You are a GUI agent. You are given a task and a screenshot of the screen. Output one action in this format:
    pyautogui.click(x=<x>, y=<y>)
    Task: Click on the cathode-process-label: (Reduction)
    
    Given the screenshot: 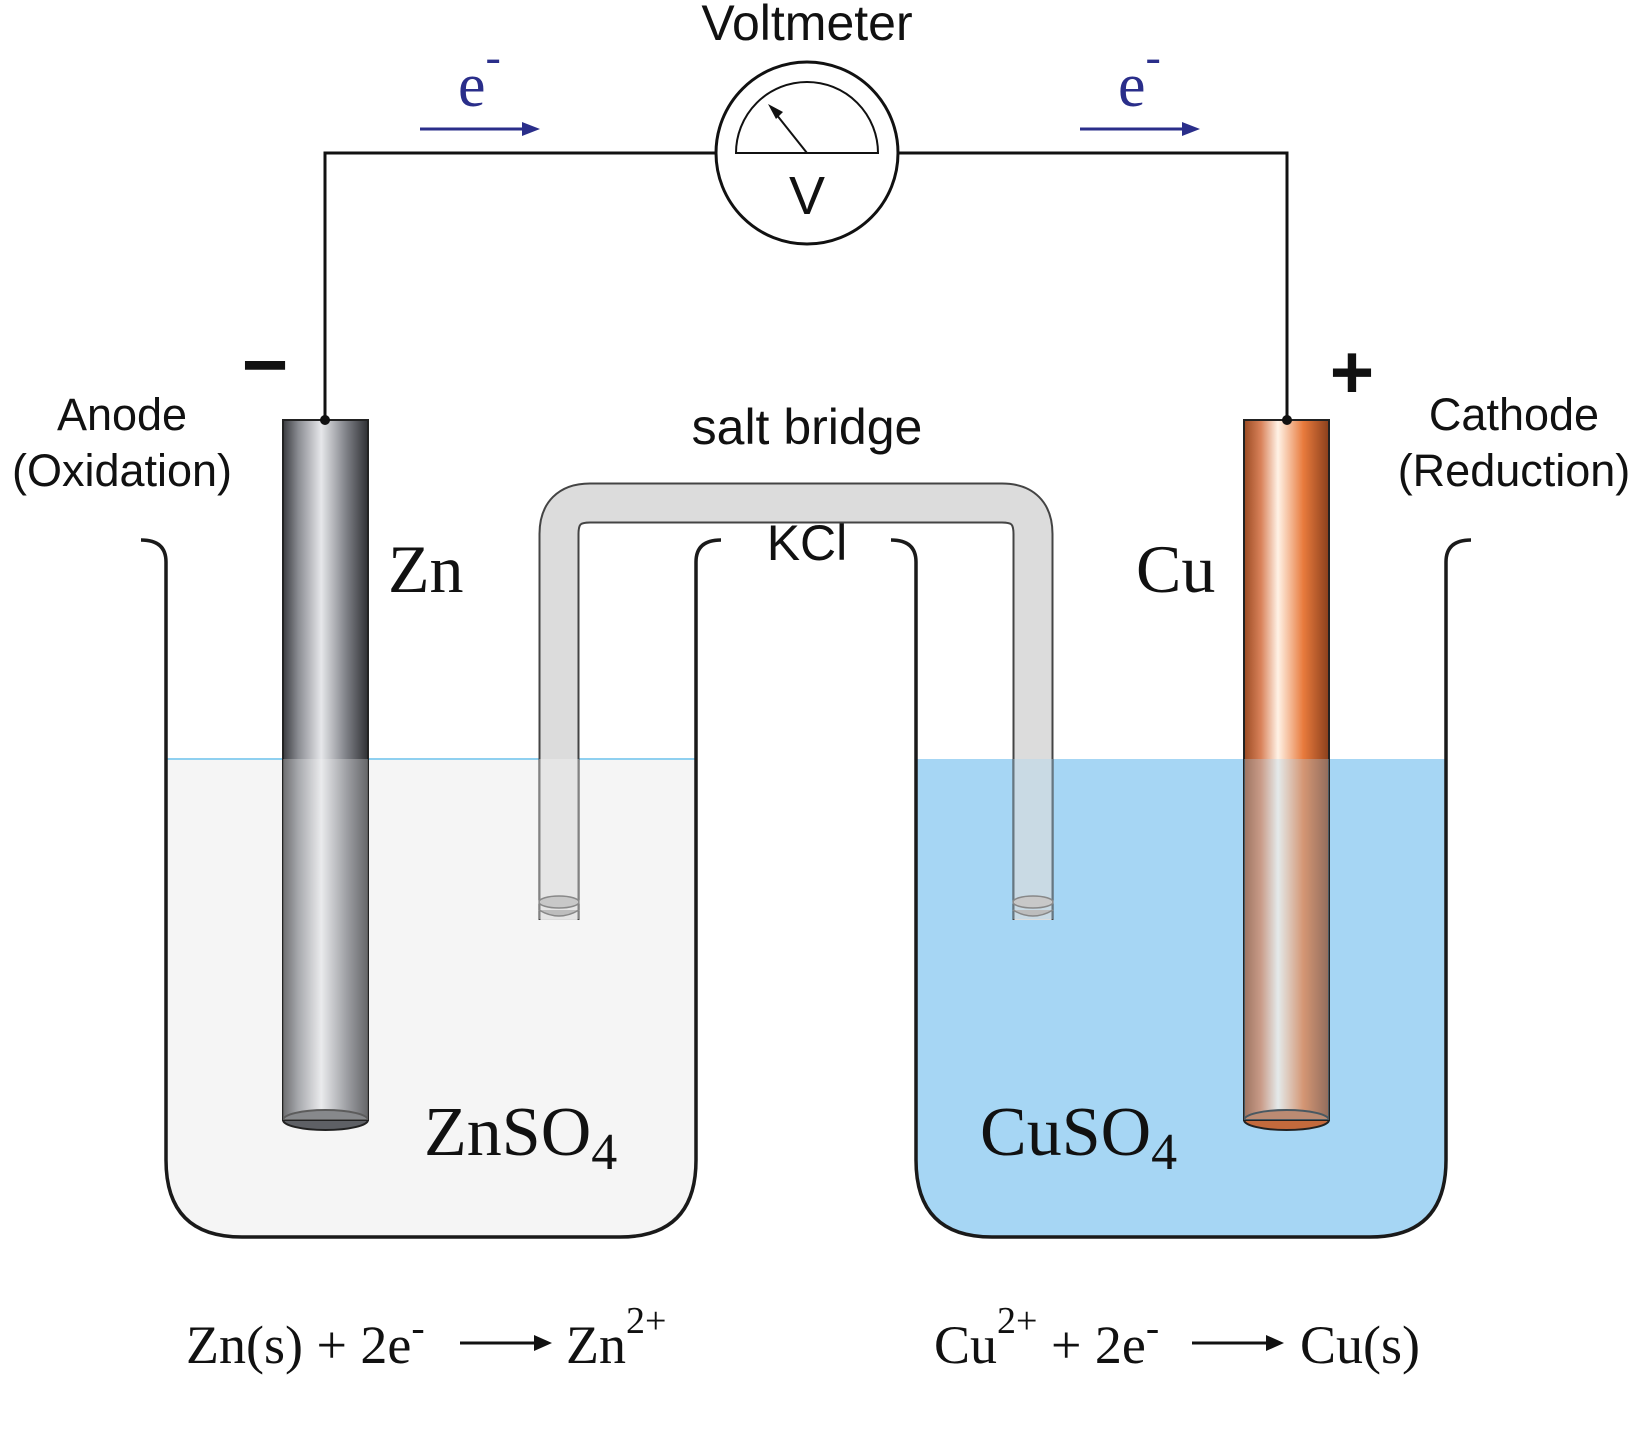 What is the action you would take?
    pyautogui.click(x=1514, y=470)
    